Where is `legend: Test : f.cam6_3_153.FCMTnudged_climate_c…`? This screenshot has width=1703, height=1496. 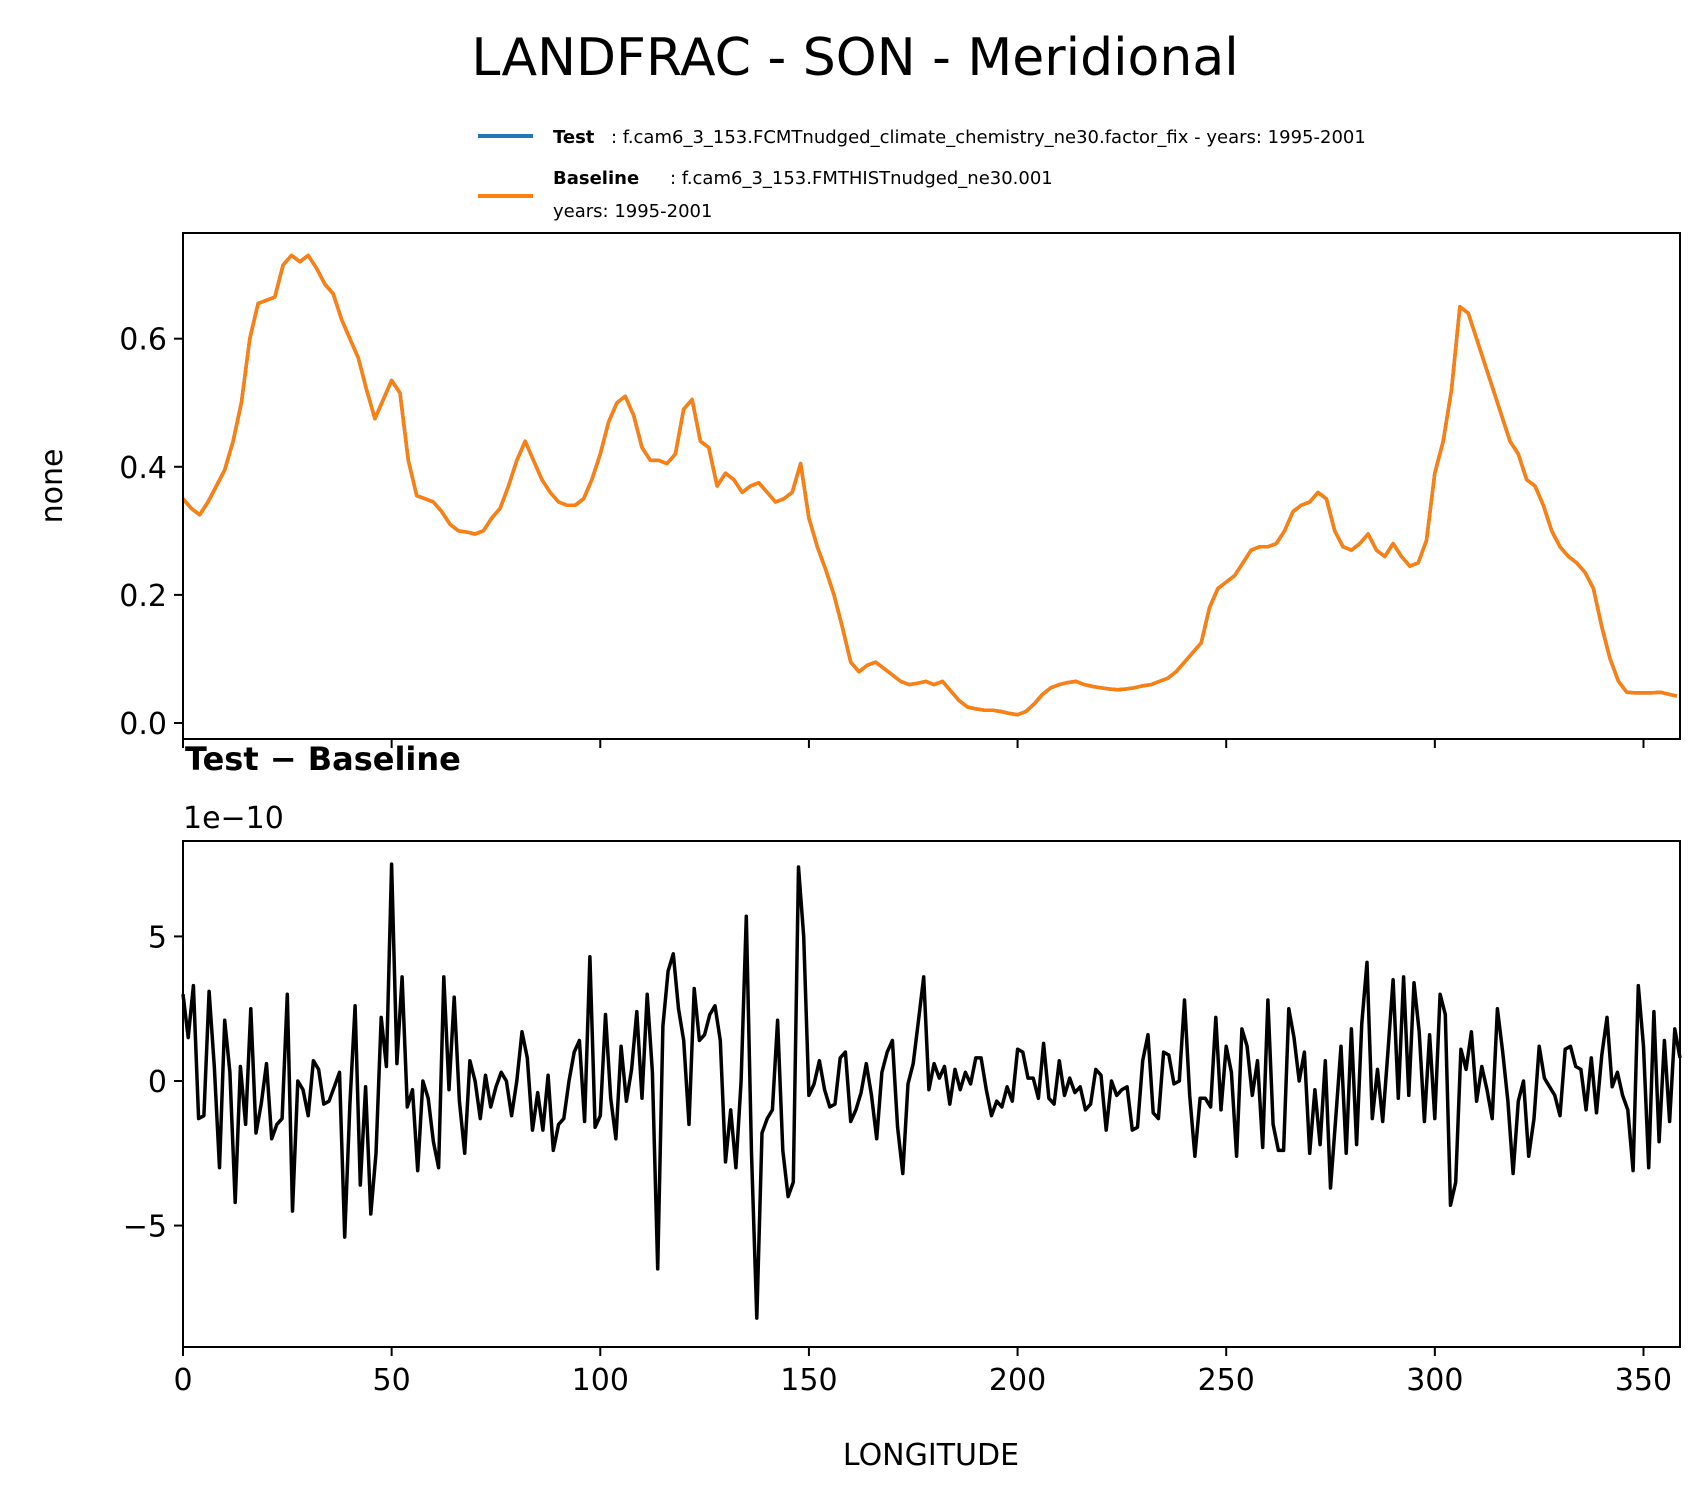
legend: Test : f.cam6_3_153.FCMTnudged_climate_c… is located at coordinates (922, 174).